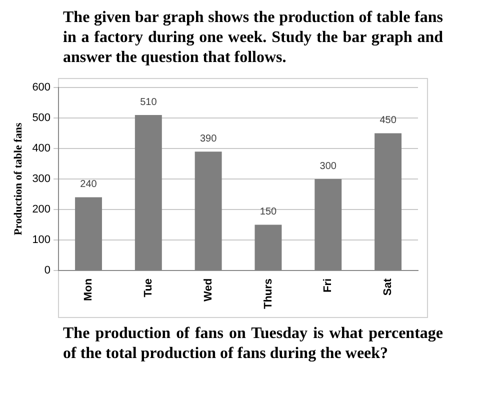  I want to click on x-tick-label: Sat, so click(388, 287).